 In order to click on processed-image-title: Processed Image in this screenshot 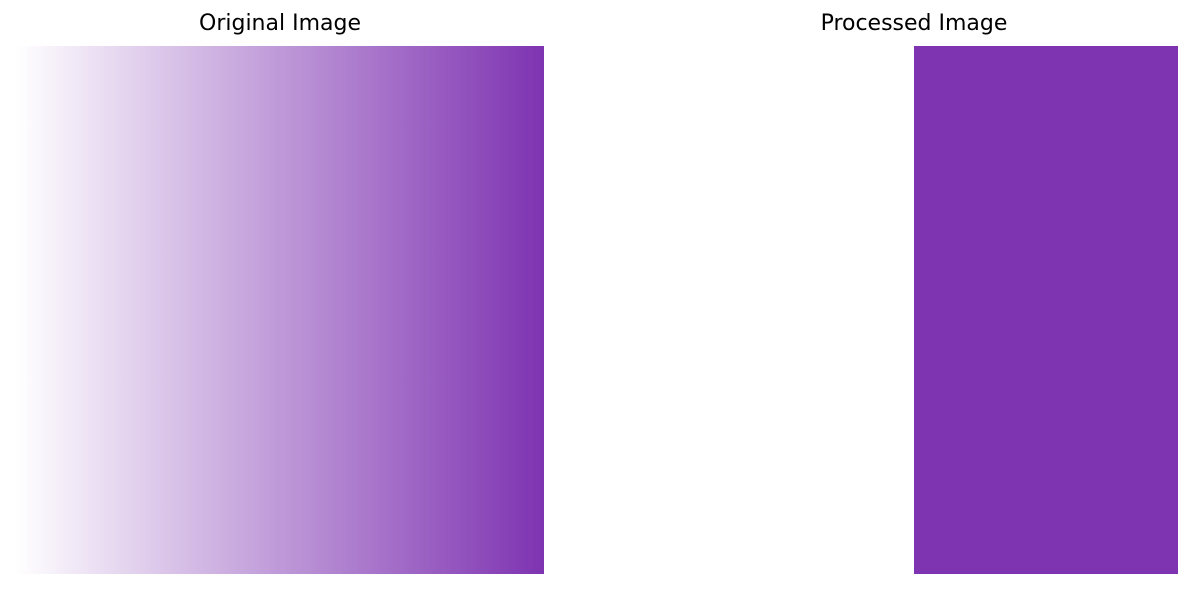, I will do `click(914, 23)`.